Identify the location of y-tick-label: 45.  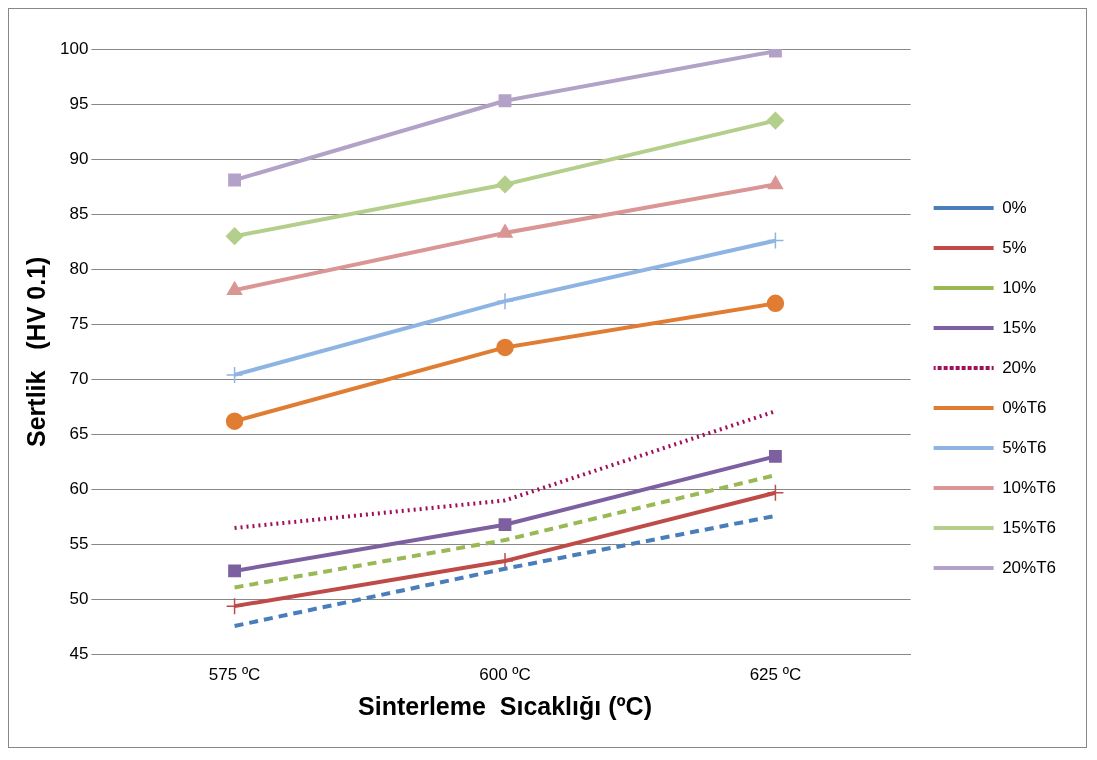
(79, 654).